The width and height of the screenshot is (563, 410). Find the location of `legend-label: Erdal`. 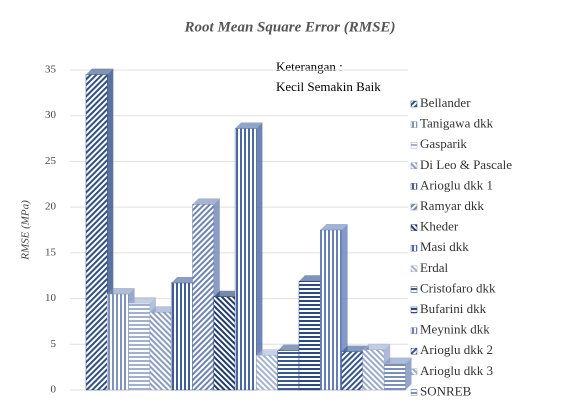

legend-label: Erdal is located at coordinates (434, 267).